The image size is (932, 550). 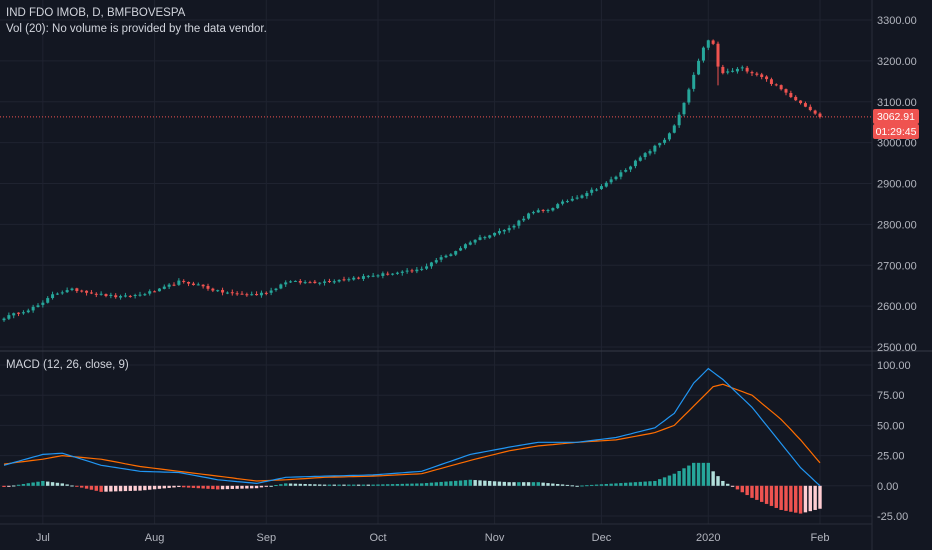 I want to click on time-tick-label: Aug, so click(x=155, y=538).